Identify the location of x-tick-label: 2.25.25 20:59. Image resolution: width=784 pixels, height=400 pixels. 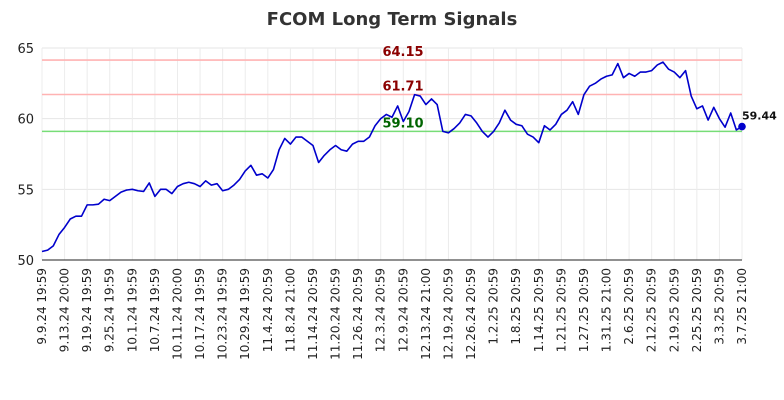
(697, 310).